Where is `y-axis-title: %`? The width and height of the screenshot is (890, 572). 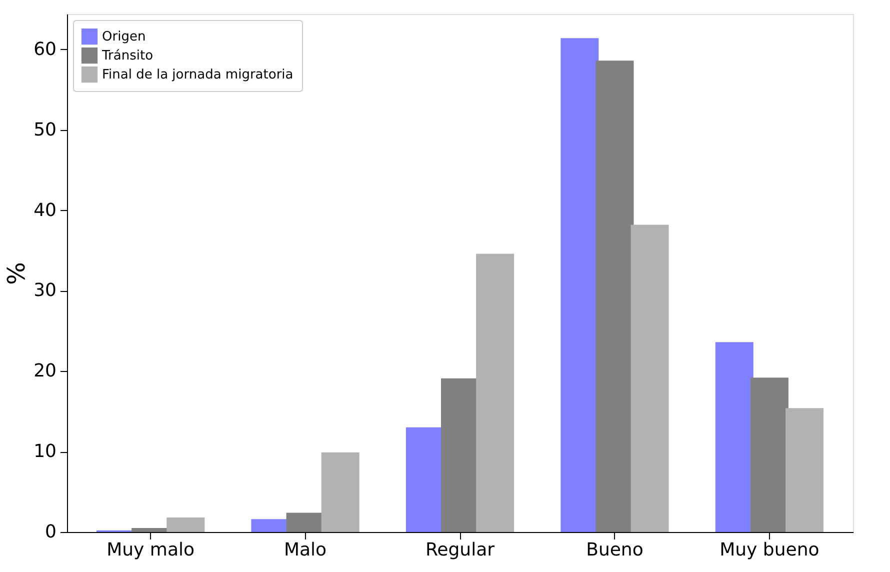
y-axis-title: % is located at coordinates (16, 273).